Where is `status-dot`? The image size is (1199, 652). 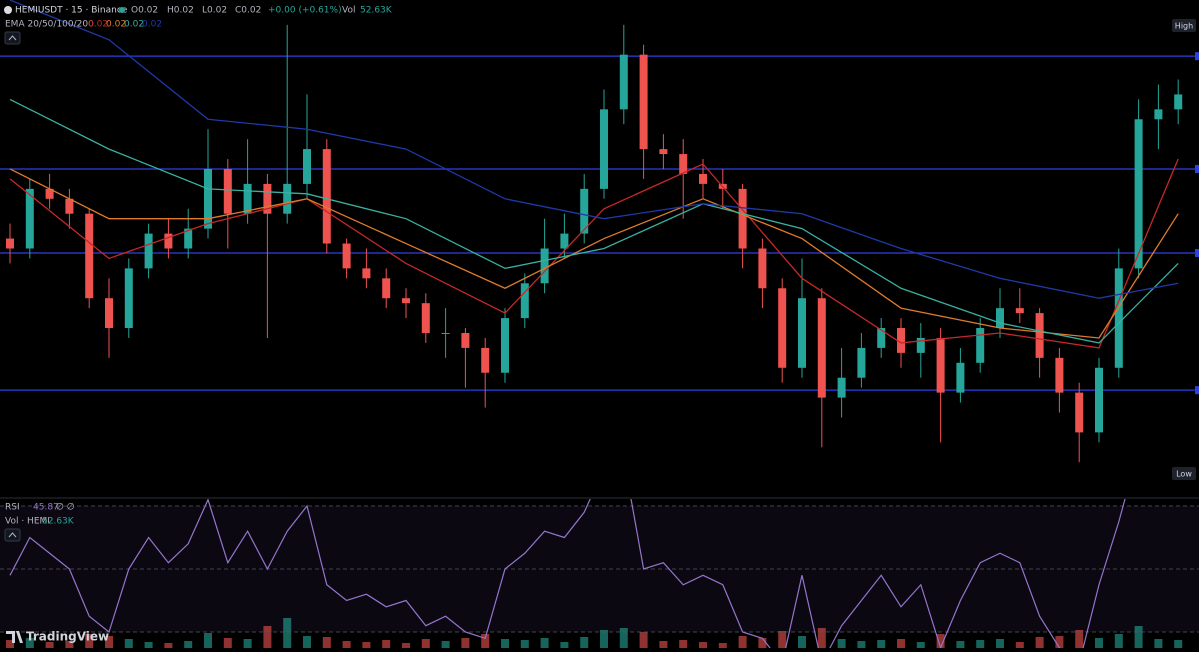
status-dot is located at coordinates (122, 10).